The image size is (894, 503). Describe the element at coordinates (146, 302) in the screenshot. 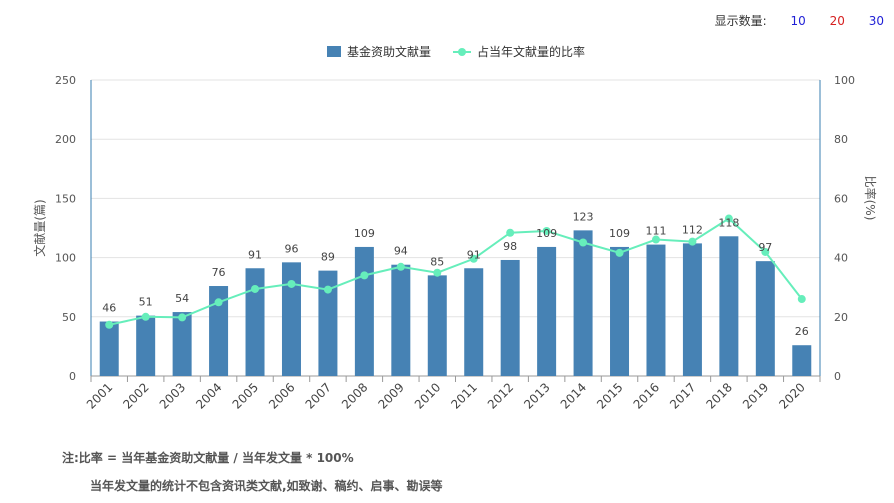

I see `bar-data-label: 51` at that location.